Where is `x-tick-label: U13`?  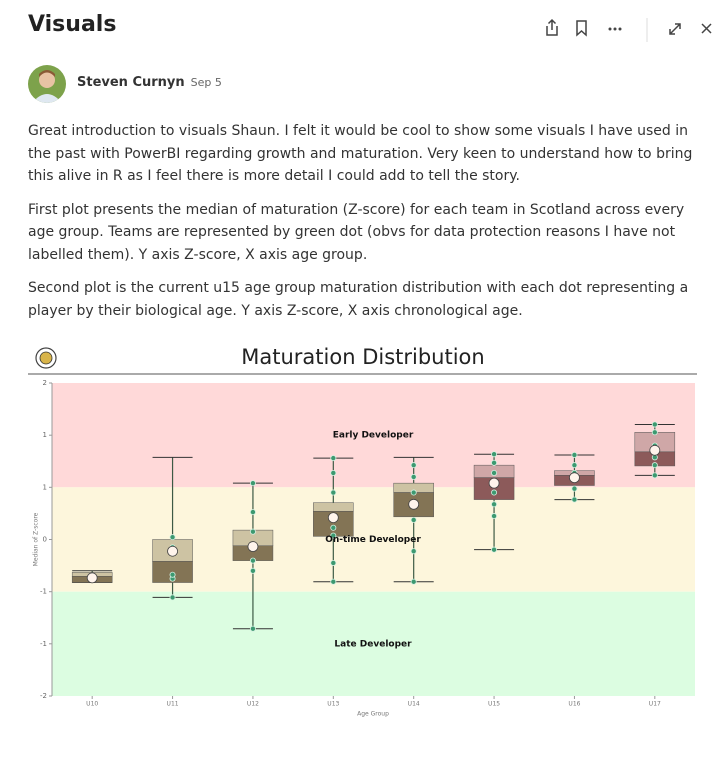
x-tick-label: U13 is located at coordinates (333, 704).